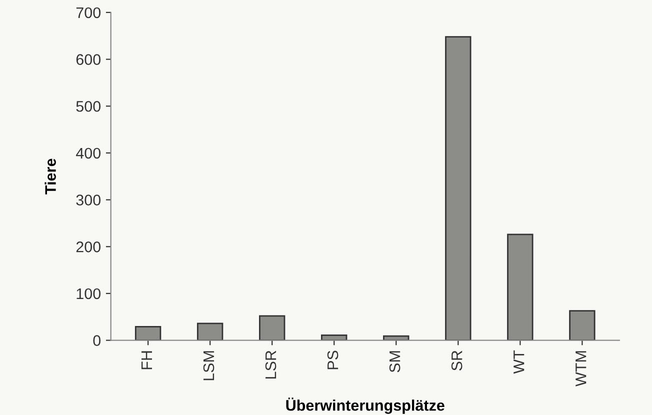 The height and width of the screenshot is (415, 652). What do you see at coordinates (208, 365) in the screenshot?
I see `x-tick-label: LSM` at bounding box center [208, 365].